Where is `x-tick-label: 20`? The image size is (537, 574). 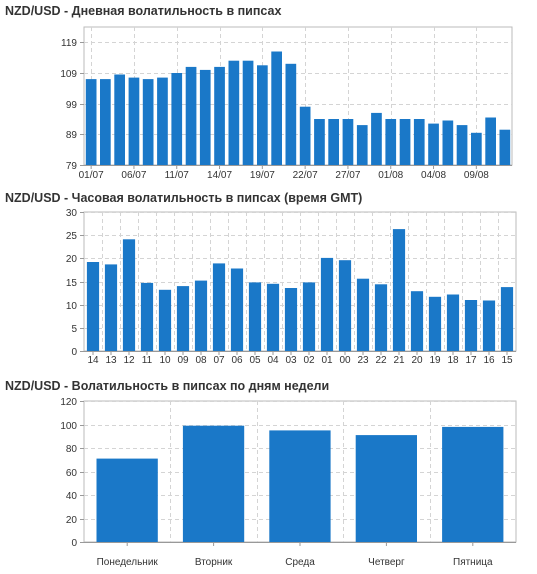
x-tick-label: 20 is located at coordinates (417, 360).